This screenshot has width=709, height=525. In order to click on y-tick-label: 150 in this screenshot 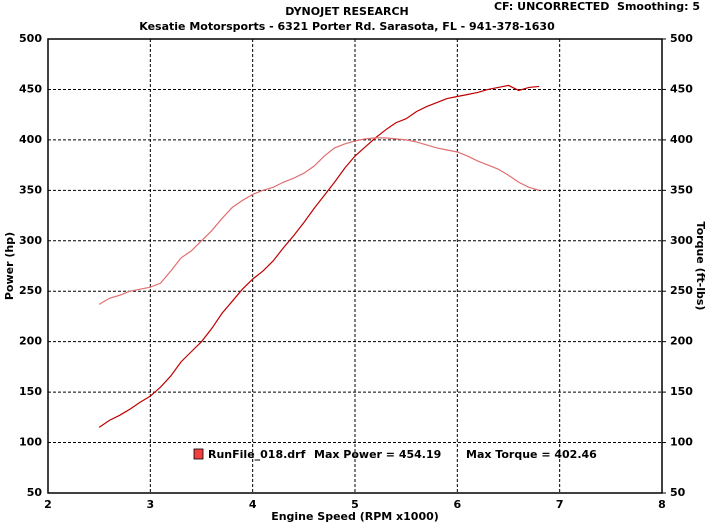, I will do `click(30, 391)`.